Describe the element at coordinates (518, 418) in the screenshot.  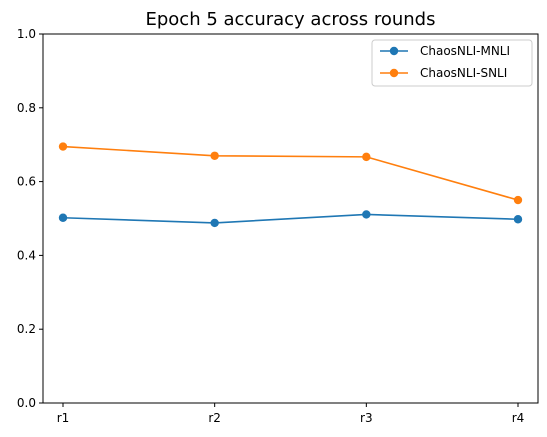
I see `x-tick-label: r4` at that location.